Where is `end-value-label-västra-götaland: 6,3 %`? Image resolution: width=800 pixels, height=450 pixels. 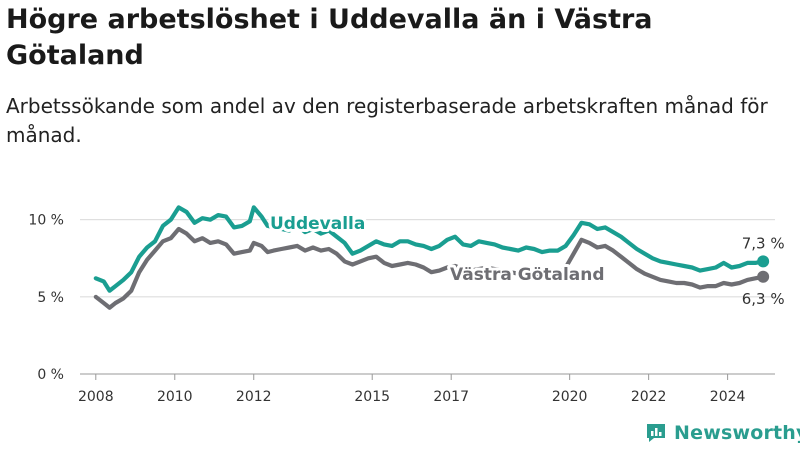
end-value-label-västra-götaland: 6,3 % is located at coordinates (763, 299).